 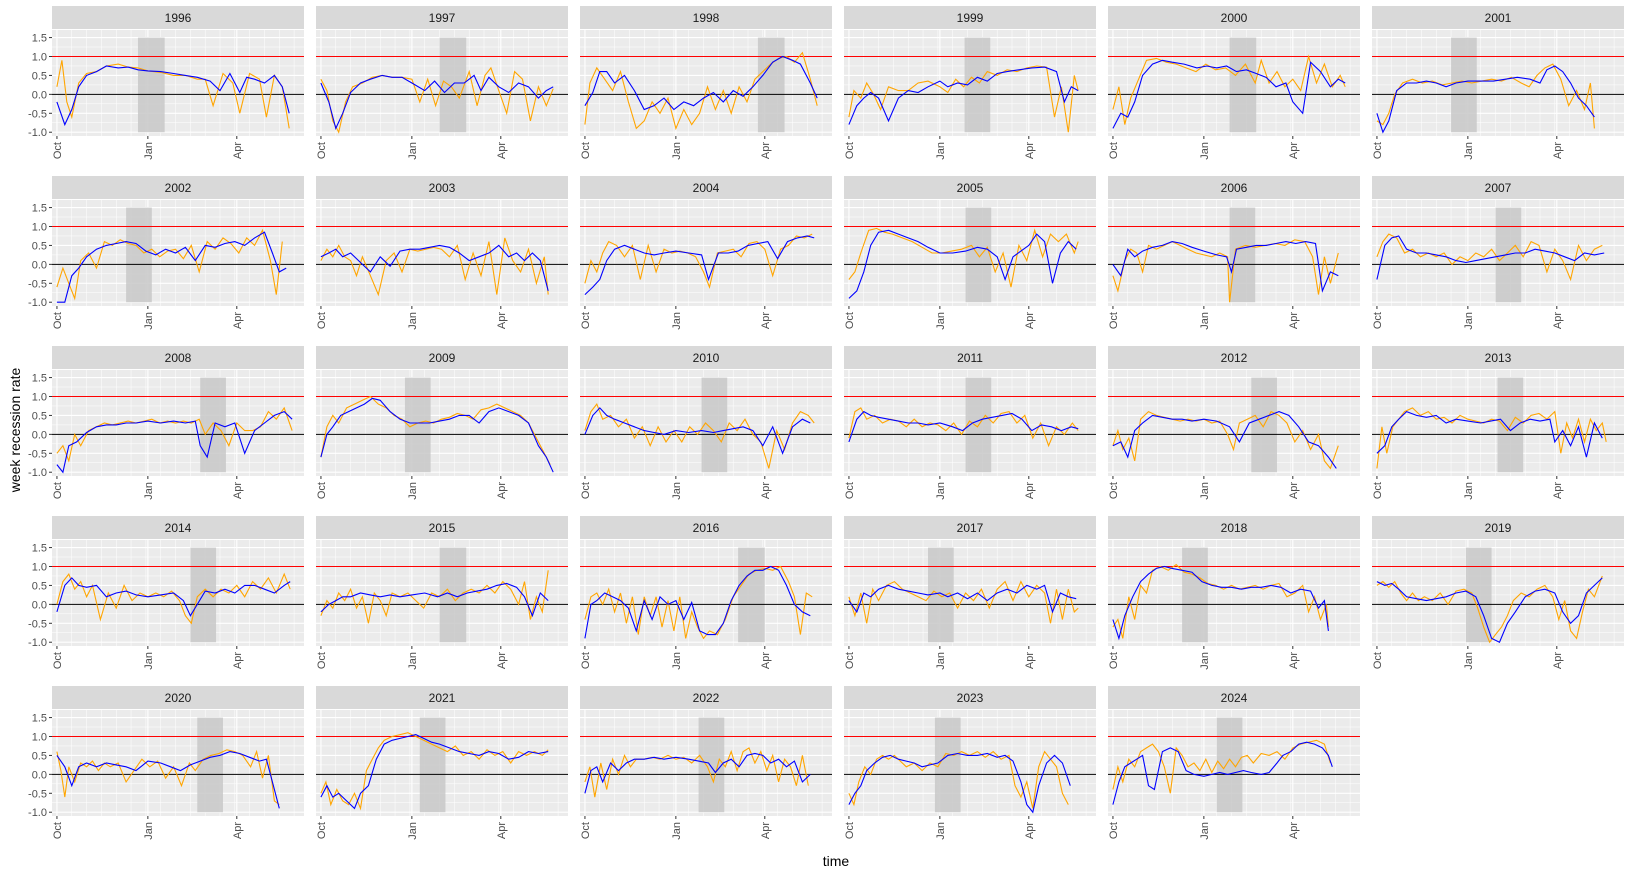 I want to click on panel-2020: 2020 1.5 1.0 0.5 0.0 -0.5 -1.0 Oct Jan Apr, so click(x=166, y=763).